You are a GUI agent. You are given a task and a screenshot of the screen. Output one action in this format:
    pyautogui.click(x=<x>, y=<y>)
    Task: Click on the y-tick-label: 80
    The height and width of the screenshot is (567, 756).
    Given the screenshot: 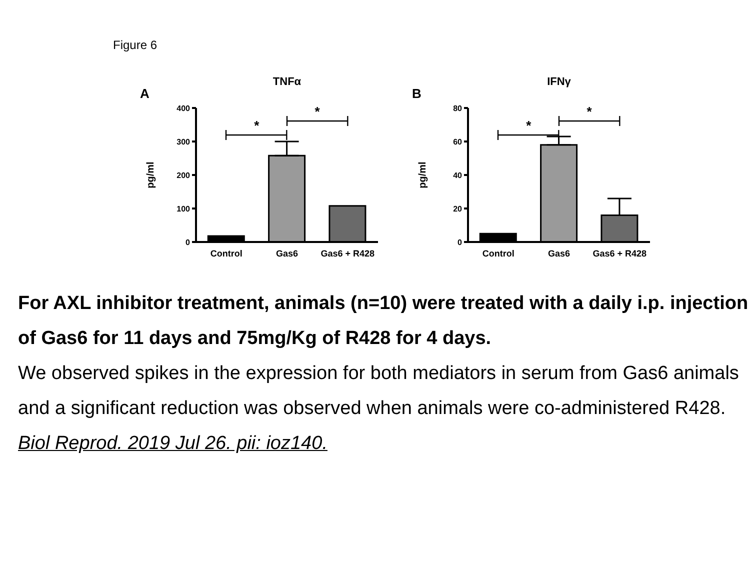 What is the action you would take?
    pyautogui.click(x=458, y=108)
    